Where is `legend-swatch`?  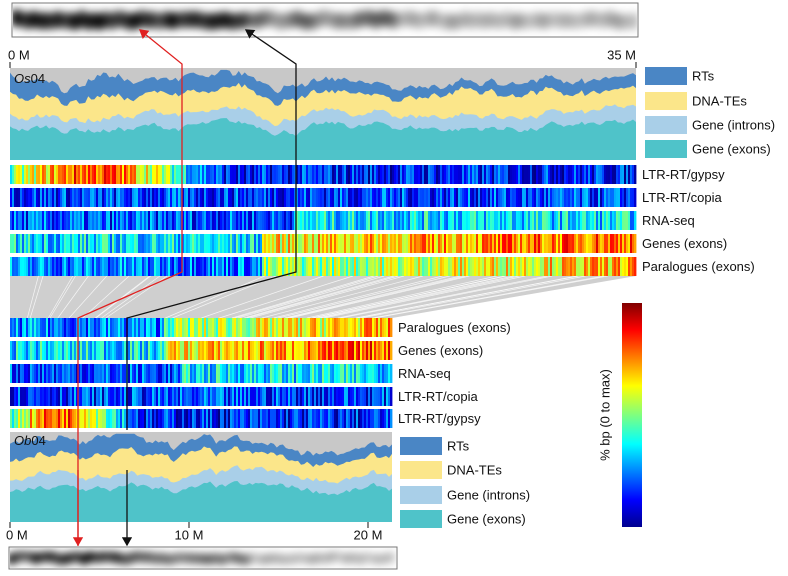 legend-swatch is located at coordinates (666, 149).